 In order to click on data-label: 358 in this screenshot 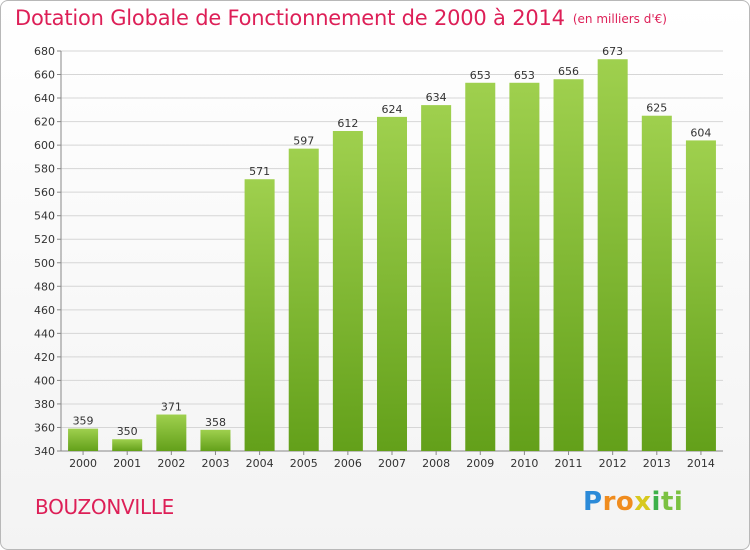, I will do `click(215, 422)`.